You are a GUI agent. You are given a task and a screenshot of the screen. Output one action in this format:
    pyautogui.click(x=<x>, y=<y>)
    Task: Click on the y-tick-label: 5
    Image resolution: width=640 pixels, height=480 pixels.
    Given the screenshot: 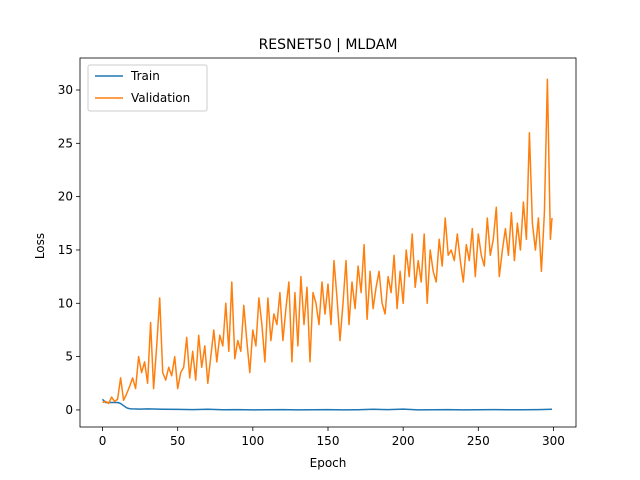 What is the action you would take?
    pyautogui.click(x=69, y=357)
    